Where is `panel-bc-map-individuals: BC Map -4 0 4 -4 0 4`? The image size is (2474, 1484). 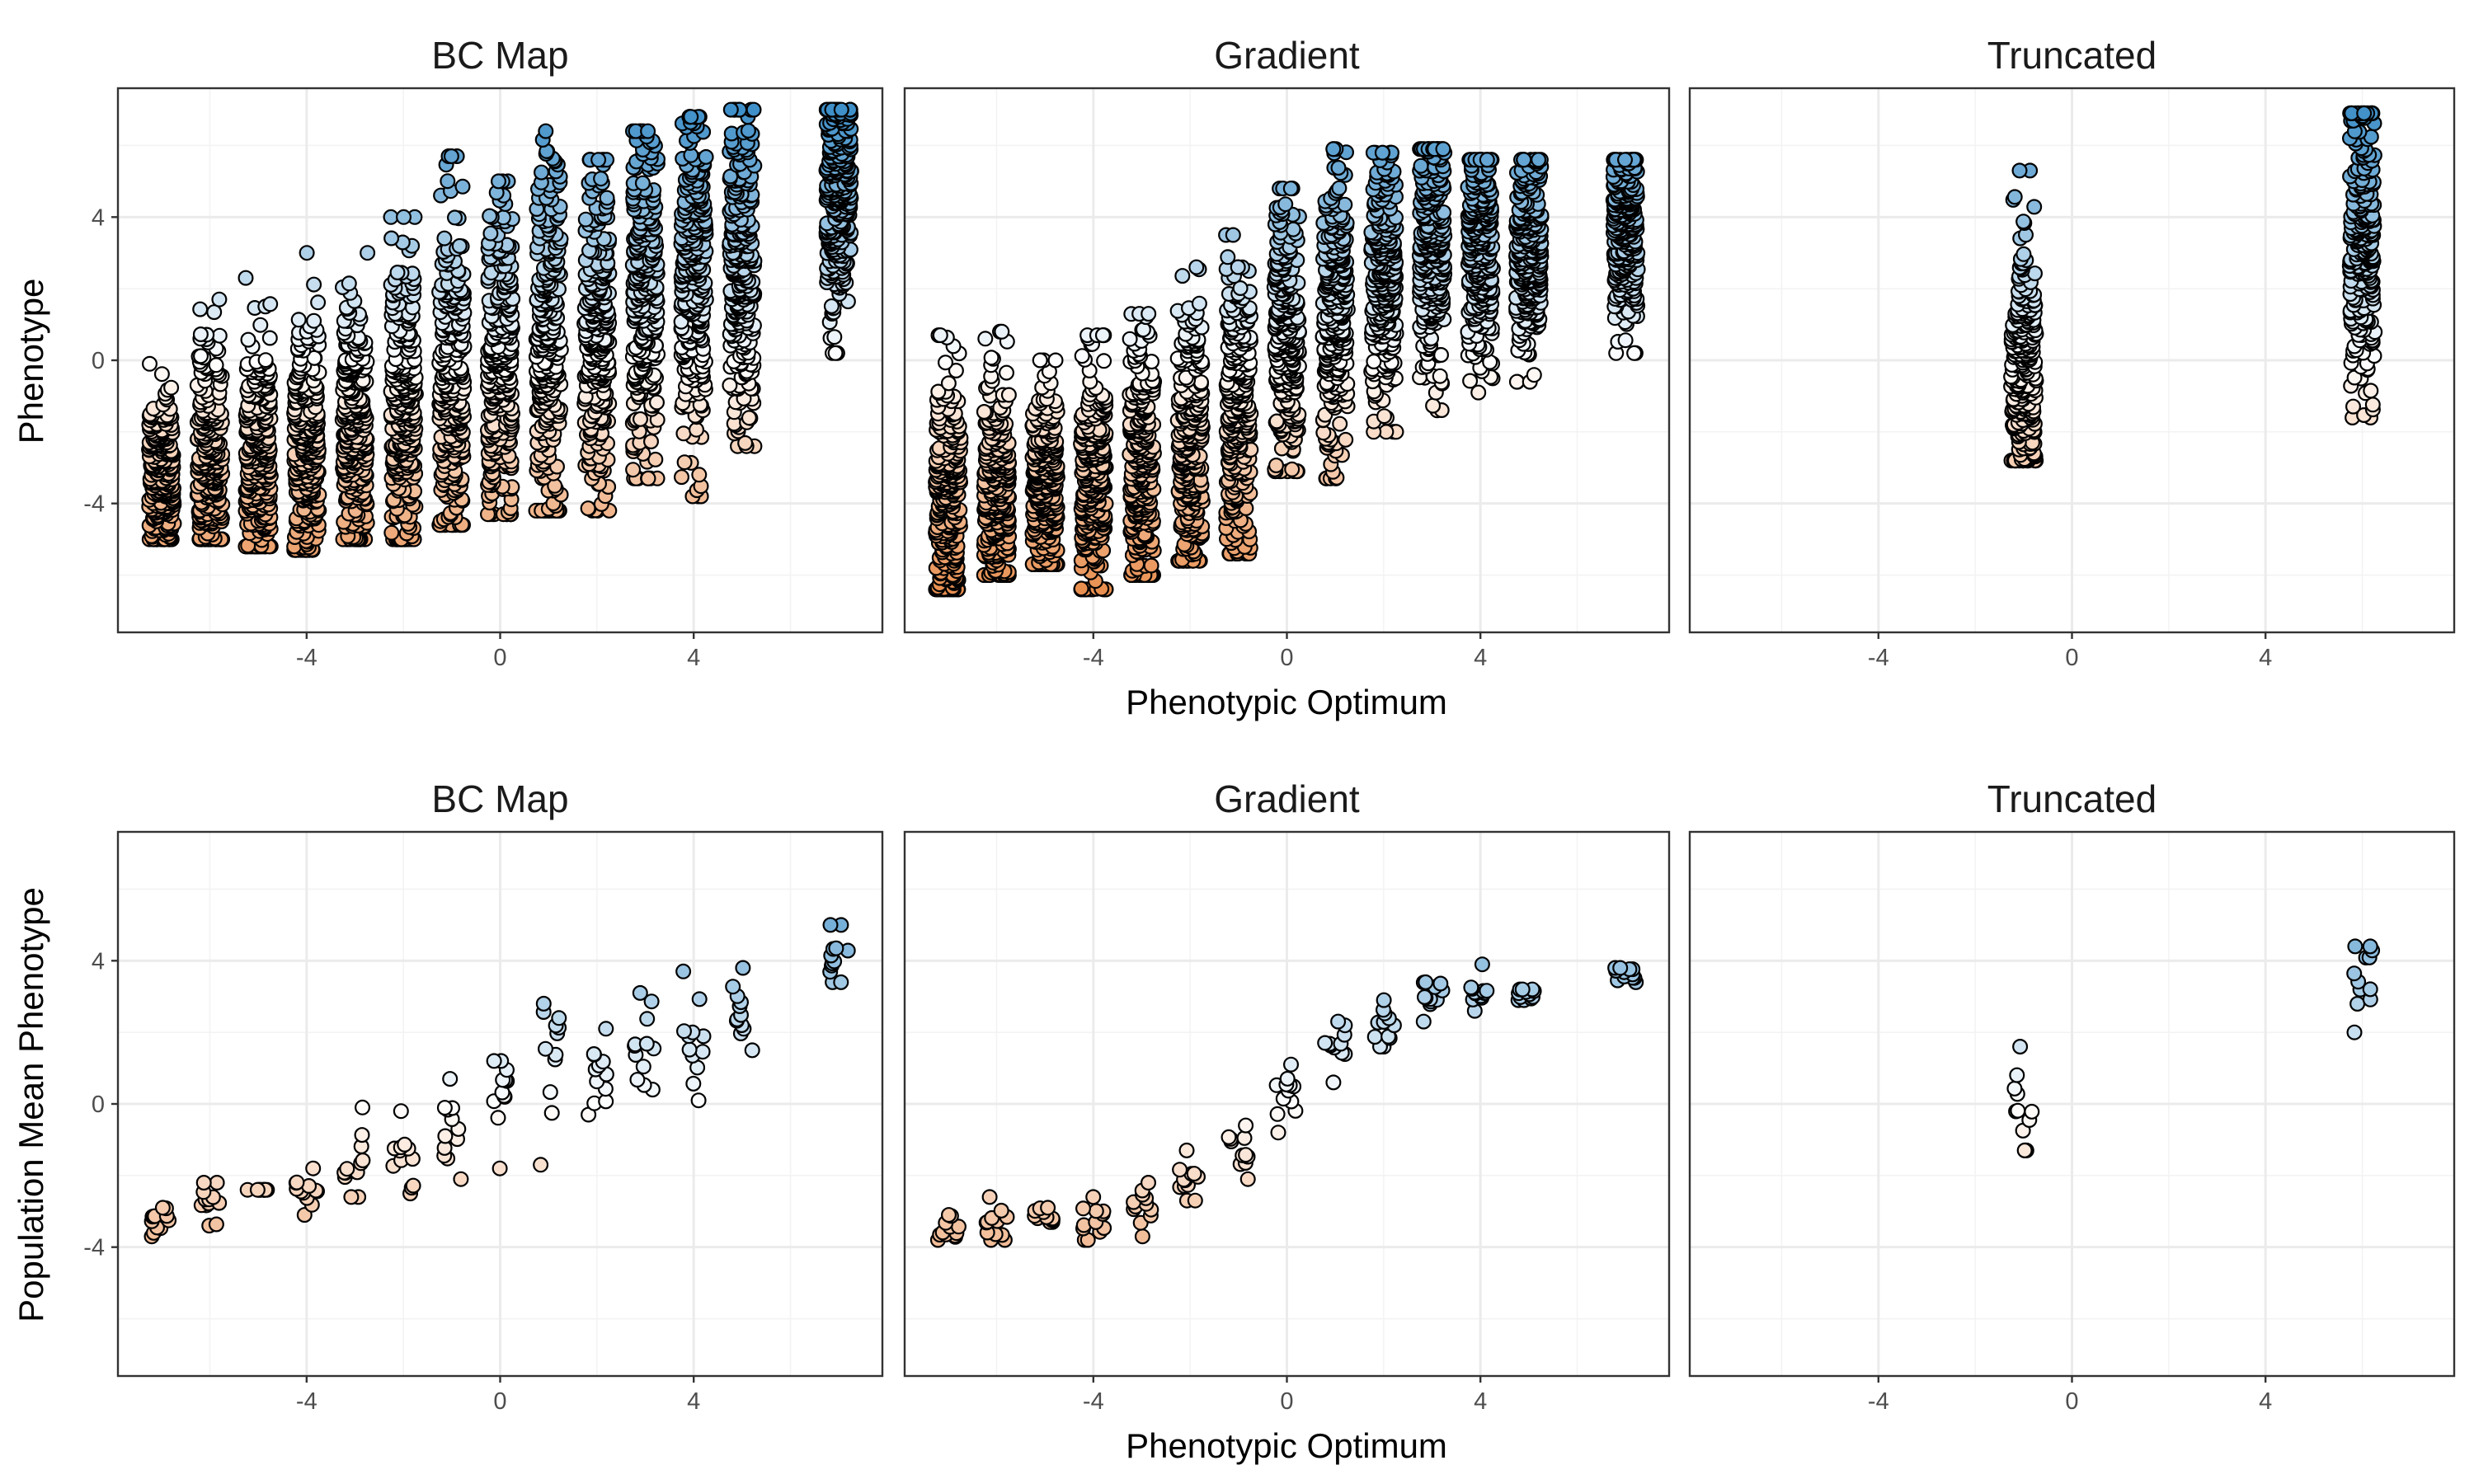
panel-bc-map-individuals: BC Map -4 0 4 -4 0 4 is located at coordinates (483, 352).